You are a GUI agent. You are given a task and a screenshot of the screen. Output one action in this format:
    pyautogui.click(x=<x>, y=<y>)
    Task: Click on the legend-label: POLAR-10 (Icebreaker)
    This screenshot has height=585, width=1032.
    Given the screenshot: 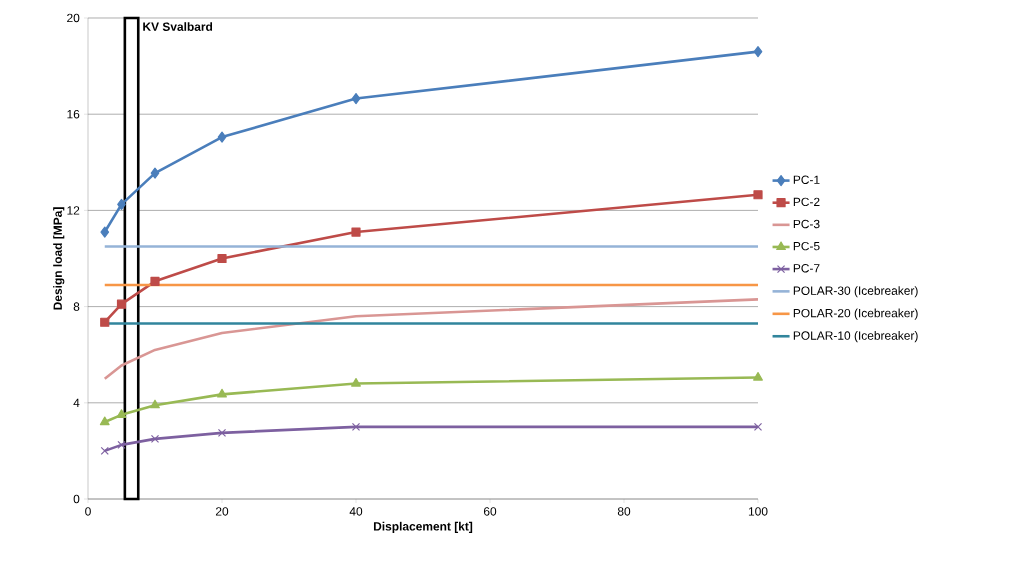 What is the action you would take?
    pyautogui.click(x=855, y=337)
    